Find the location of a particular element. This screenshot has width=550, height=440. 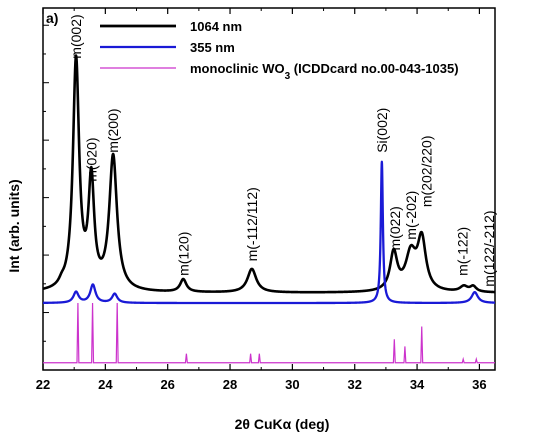

peak-label: Si(002) is located at coordinates (382, 130).